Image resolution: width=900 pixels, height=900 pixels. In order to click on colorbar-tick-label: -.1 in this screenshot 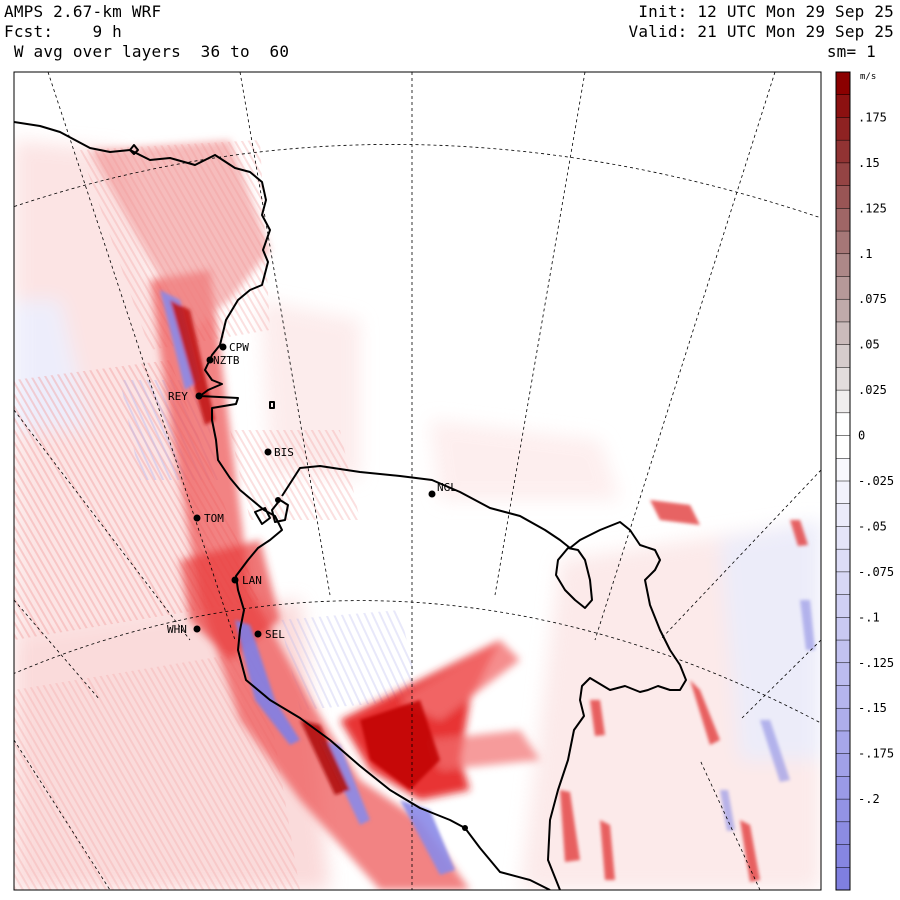, I will do `click(869, 617)`.